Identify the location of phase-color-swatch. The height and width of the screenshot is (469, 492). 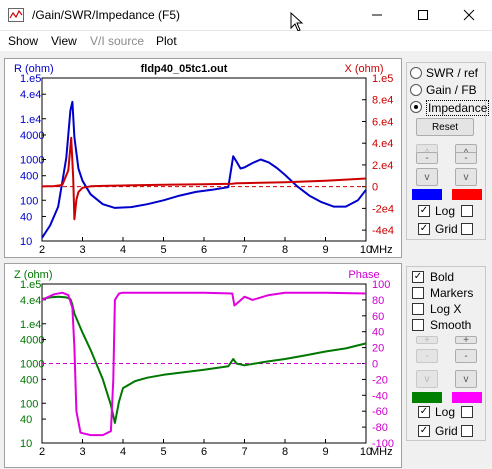
(467, 397).